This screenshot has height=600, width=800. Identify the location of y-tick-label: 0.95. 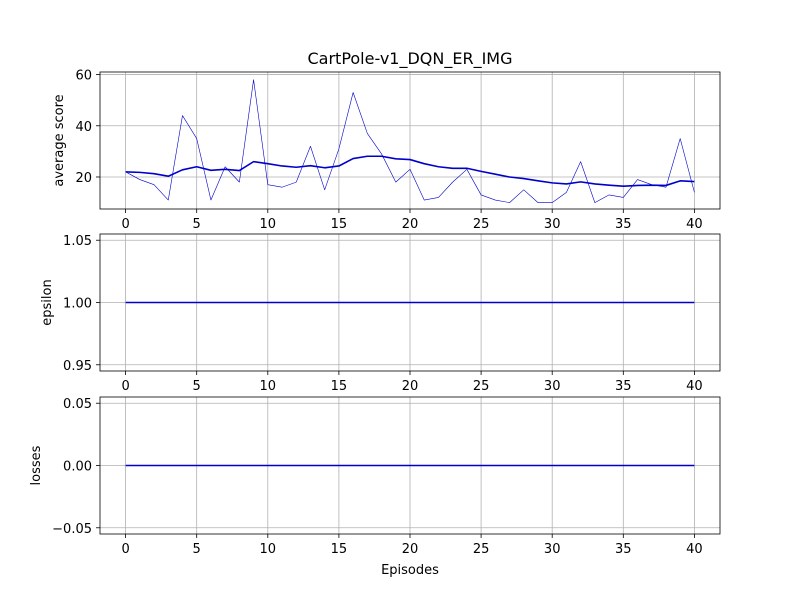
(77, 366).